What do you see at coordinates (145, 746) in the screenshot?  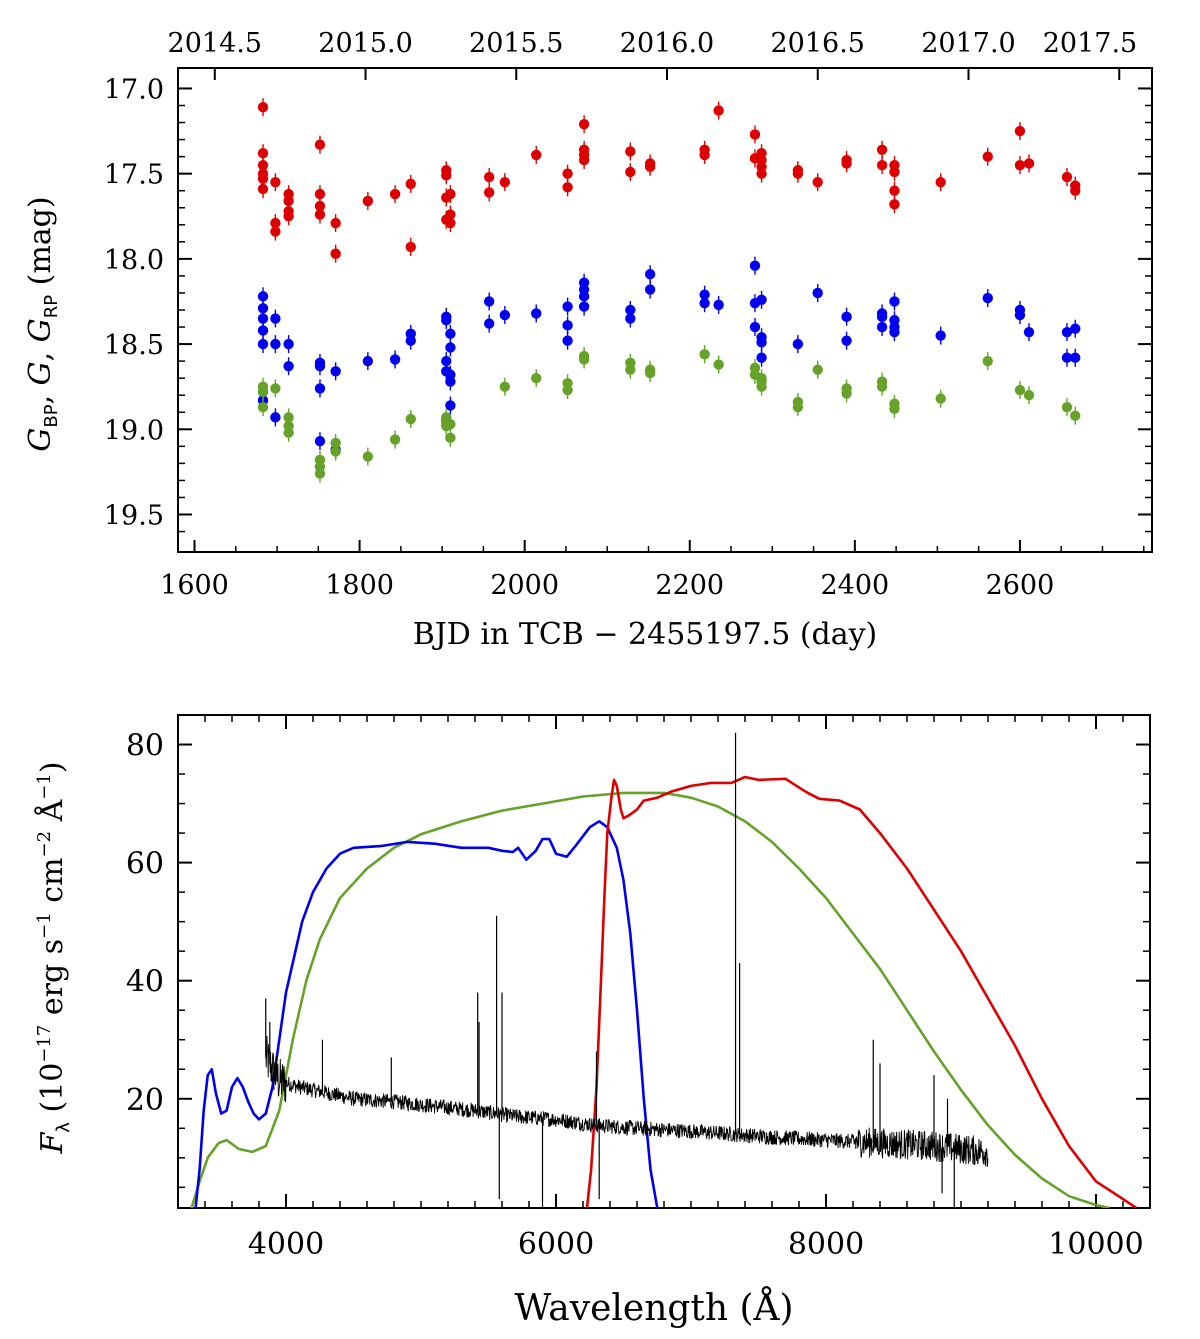 I see `y-tick-label: 80` at bounding box center [145, 746].